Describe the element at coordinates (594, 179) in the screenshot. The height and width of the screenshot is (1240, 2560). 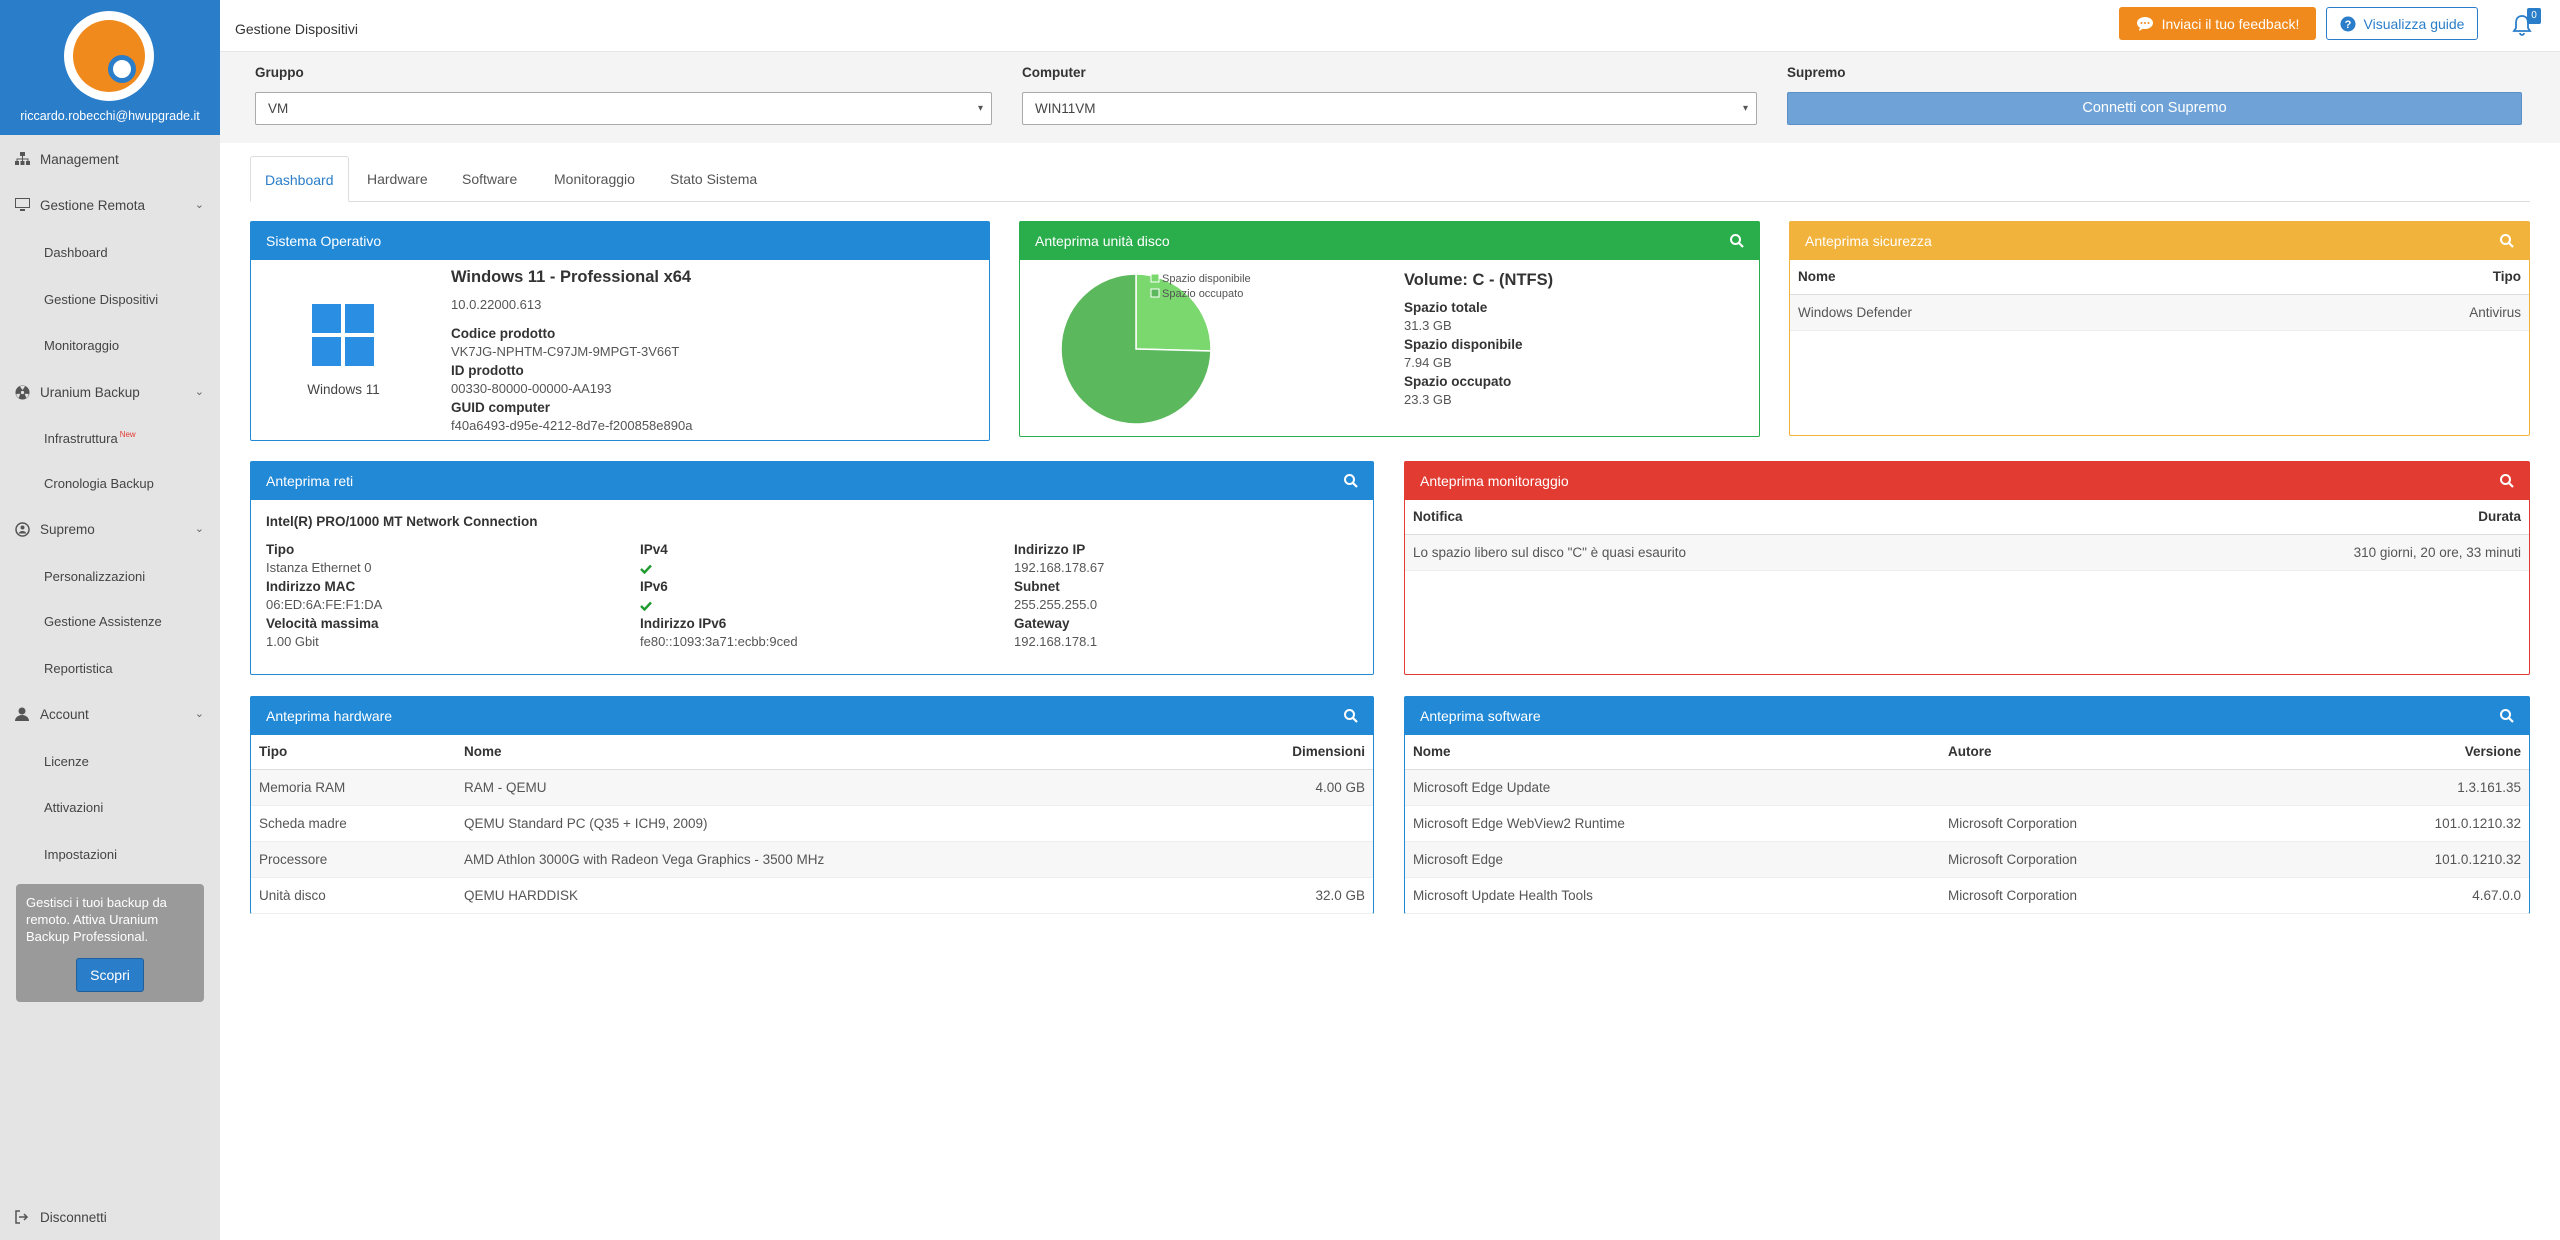
I see `tab-monitoraggio: Monitoraggio` at that location.